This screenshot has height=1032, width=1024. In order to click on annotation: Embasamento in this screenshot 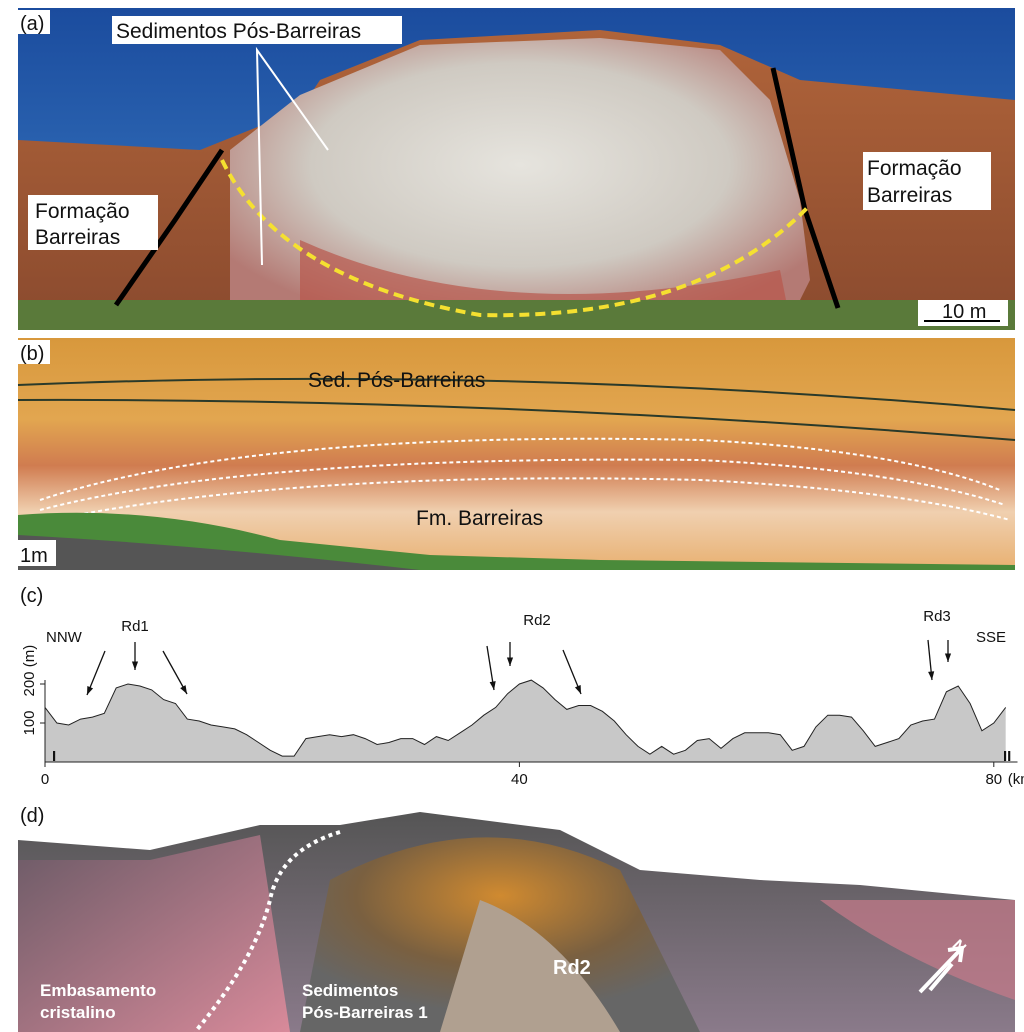, I will do `click(98, 990)`.